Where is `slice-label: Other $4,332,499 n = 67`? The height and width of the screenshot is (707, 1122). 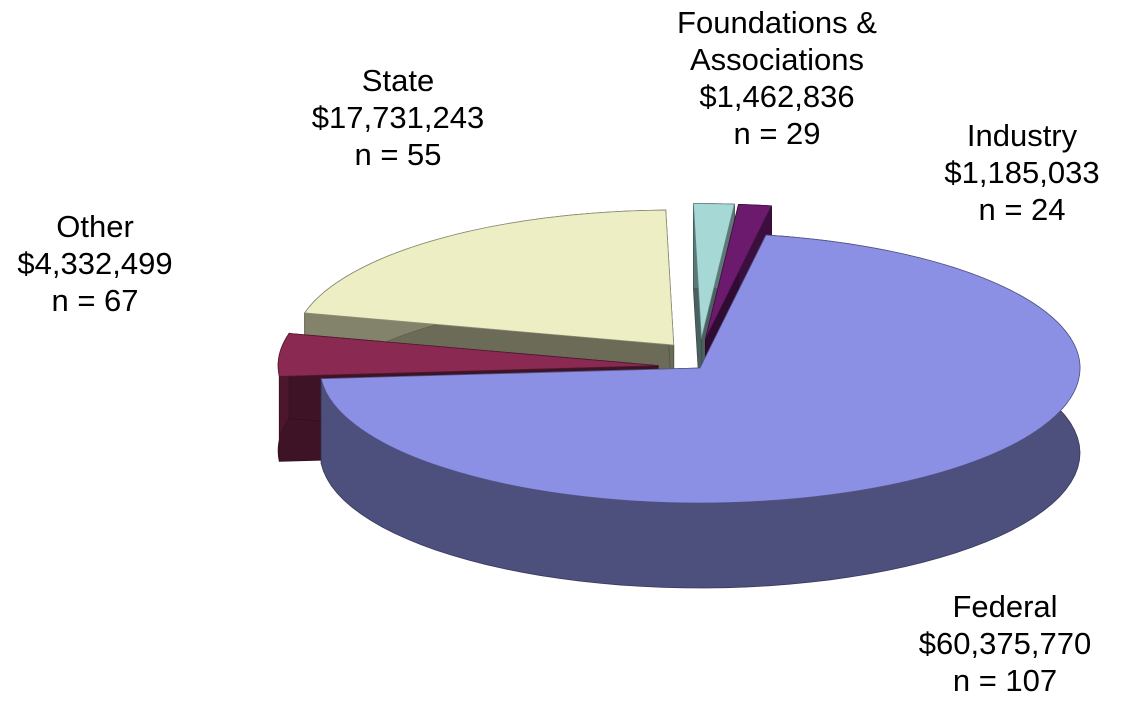
slice-label: Other $4,332,499 n = 67 is located at coordinates (102, 263).